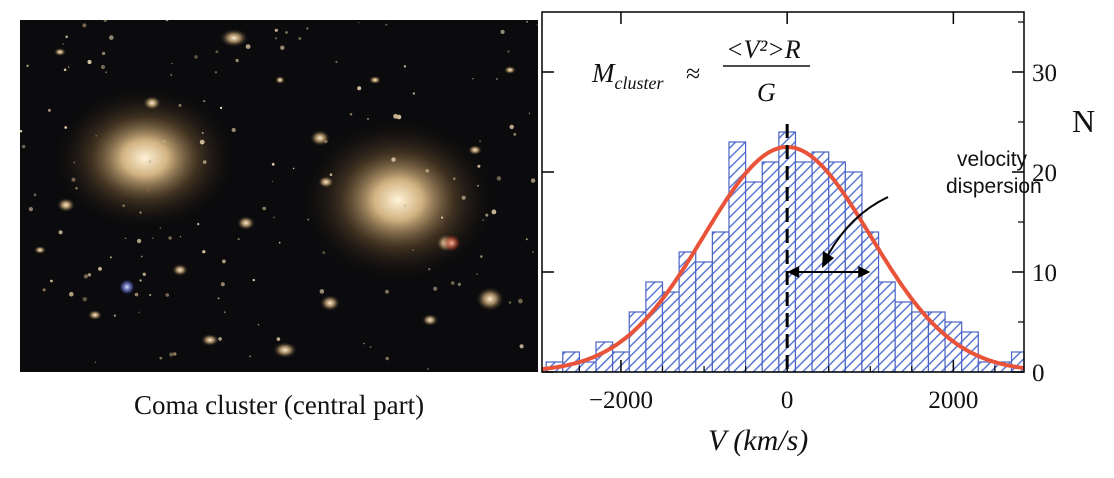  I want to click on formula-denominator: G, so click(766, 92).